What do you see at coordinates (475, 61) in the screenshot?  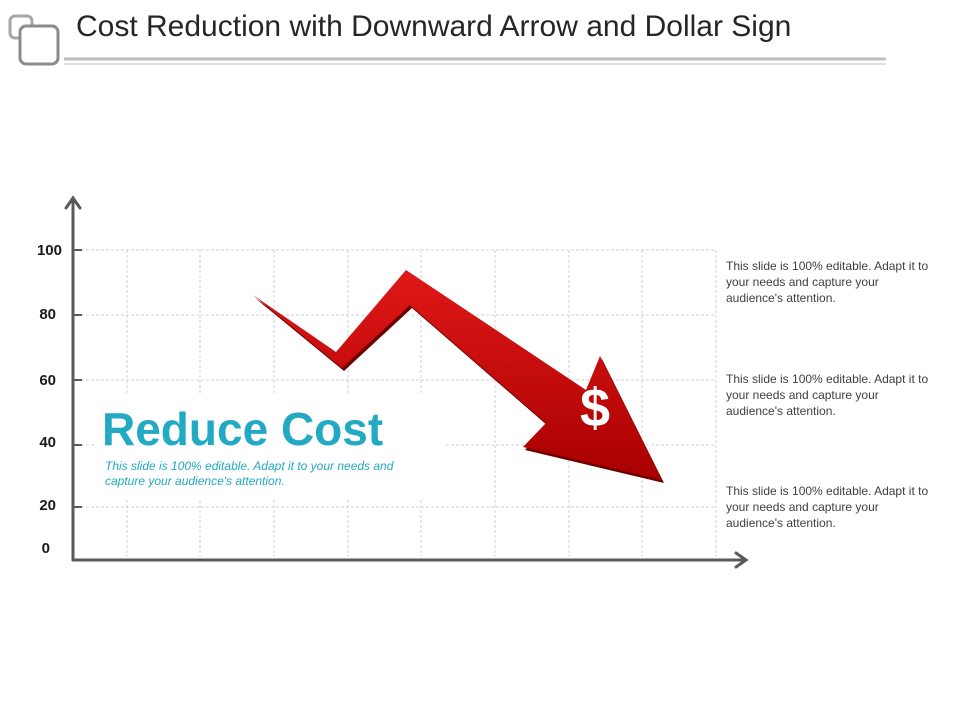 I see `title-divider` at bounding box center [475, 61].